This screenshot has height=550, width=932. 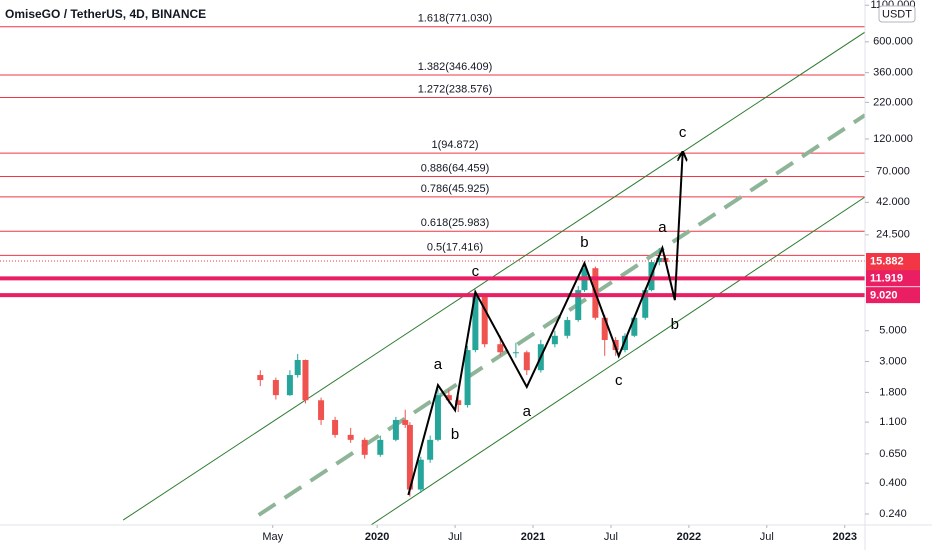 I want to click on y-tick-label: 70.000, so click(x=893, y=171).